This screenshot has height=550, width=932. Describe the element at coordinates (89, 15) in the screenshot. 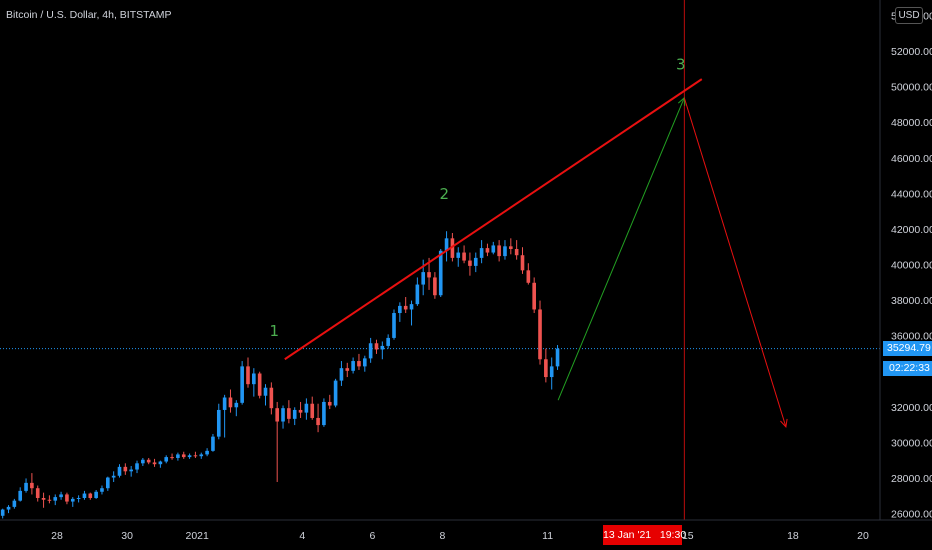

I see `chart-title: Bitcoin / U.S. Dollar, 4h, BITSTAMP` at that location.